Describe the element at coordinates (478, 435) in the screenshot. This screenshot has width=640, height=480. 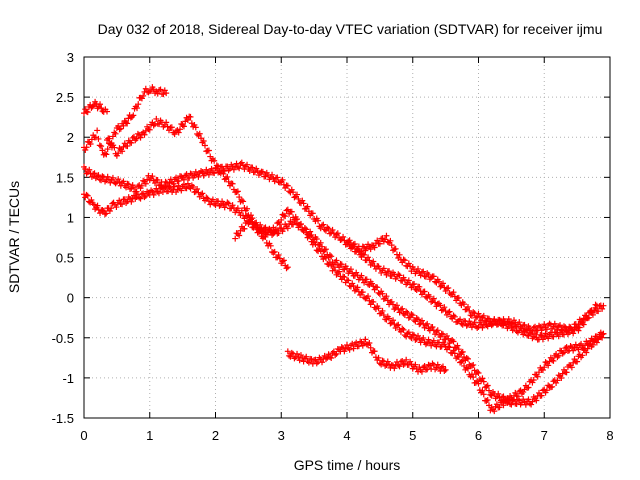
I see `x-tick-label: 6` at that location.